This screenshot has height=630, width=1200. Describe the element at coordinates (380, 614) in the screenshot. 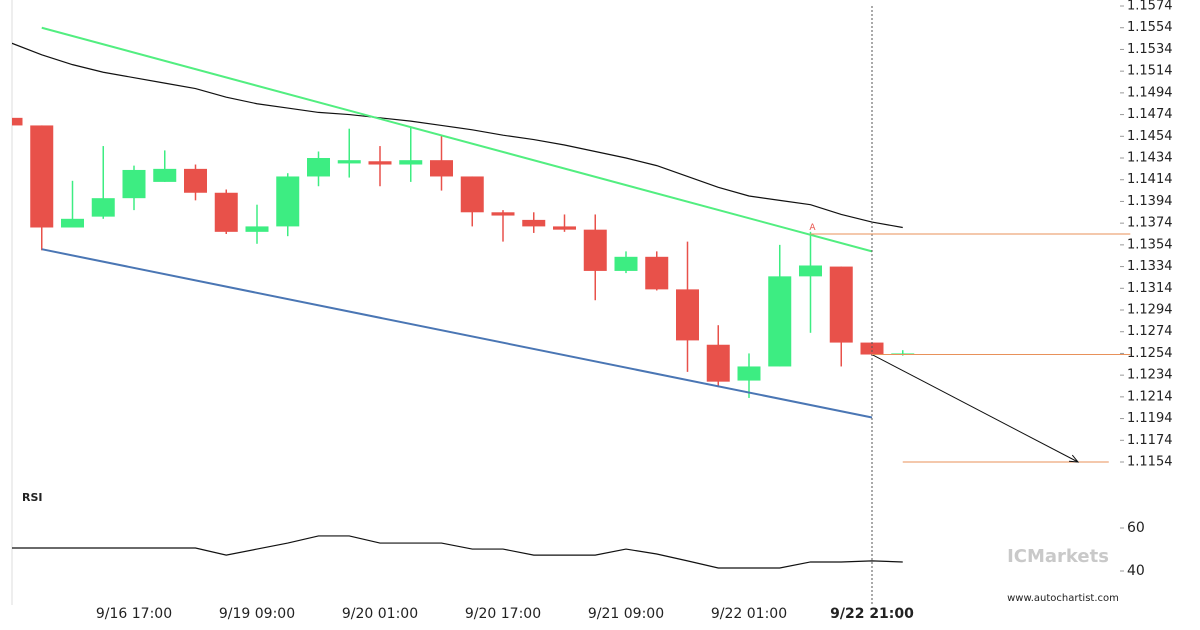

I see `x-tick-label: 9/20 01:00` at that location.